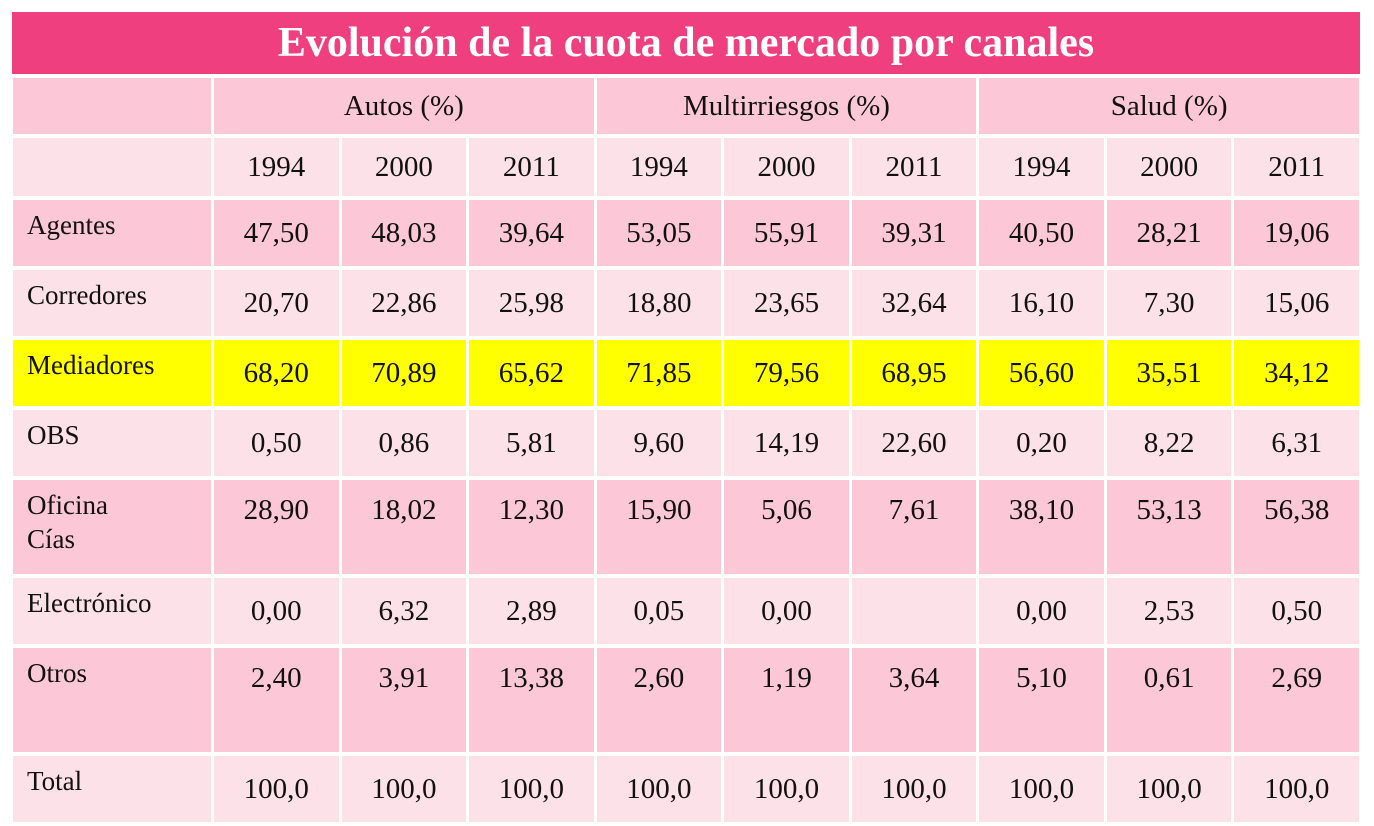 The image size is (1374, 826). What do you see at coordinates (1296, 527) in the screenshot?
I see `value-cell: 56,38` at bounding box center [1296, 527].